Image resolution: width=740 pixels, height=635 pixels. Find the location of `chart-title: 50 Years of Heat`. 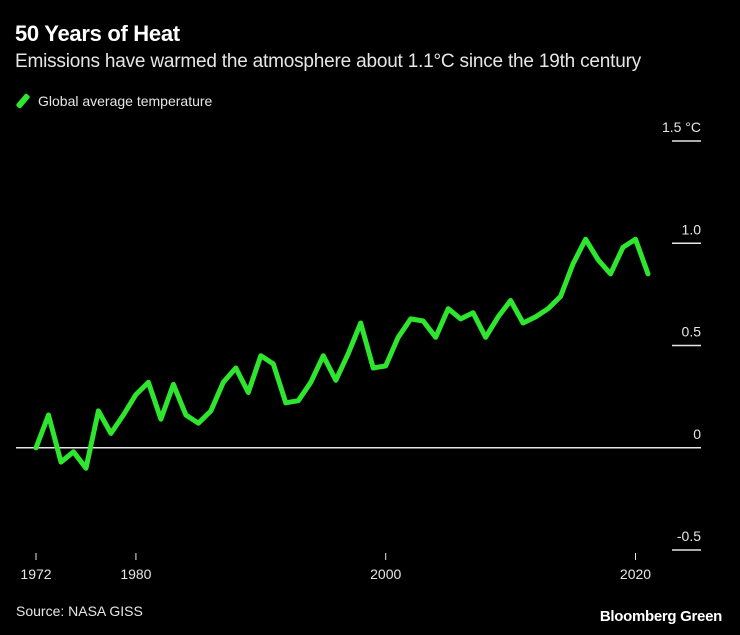

chart-title: 50 Years of Heat is located at coordinates (97, 33).